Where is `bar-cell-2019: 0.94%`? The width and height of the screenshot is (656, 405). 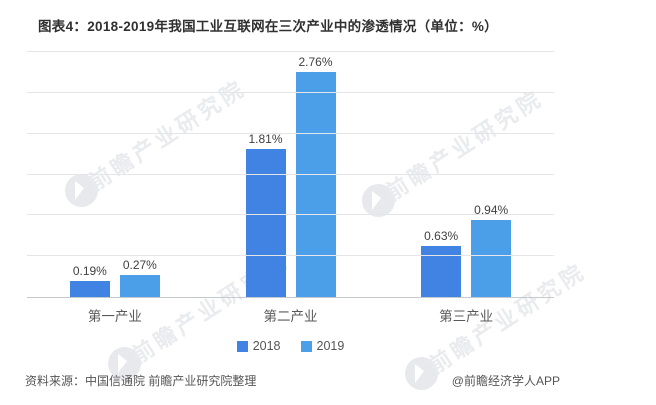
bar-cell-2019: 0.94% is located at coordinates (491, 174).